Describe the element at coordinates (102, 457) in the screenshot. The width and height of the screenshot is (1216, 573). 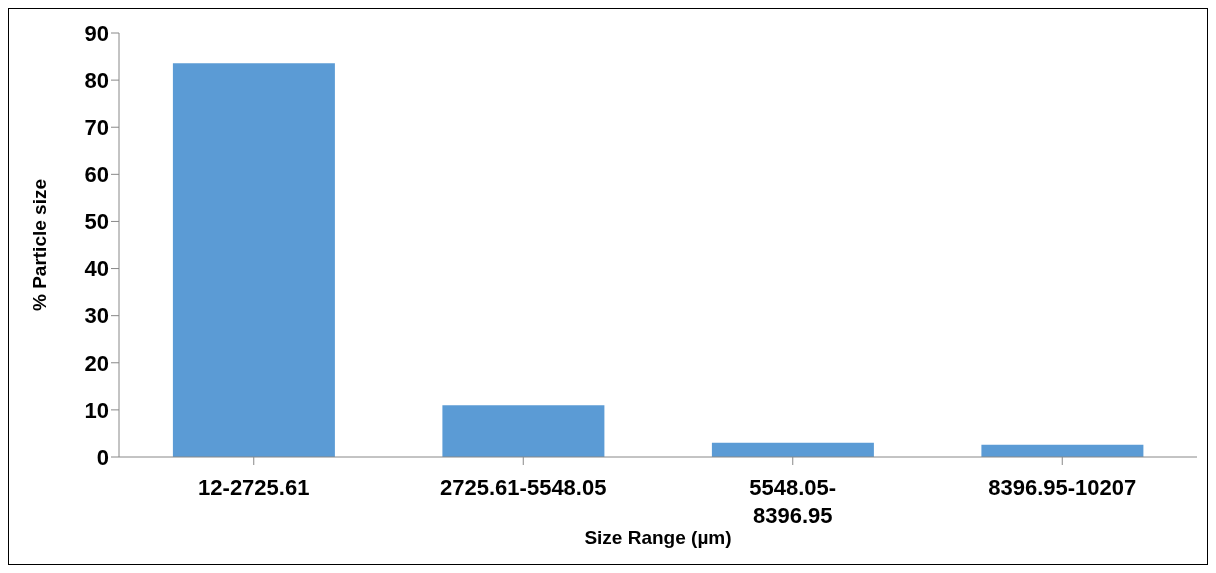
I see `y-tick-label: 0` at that location.